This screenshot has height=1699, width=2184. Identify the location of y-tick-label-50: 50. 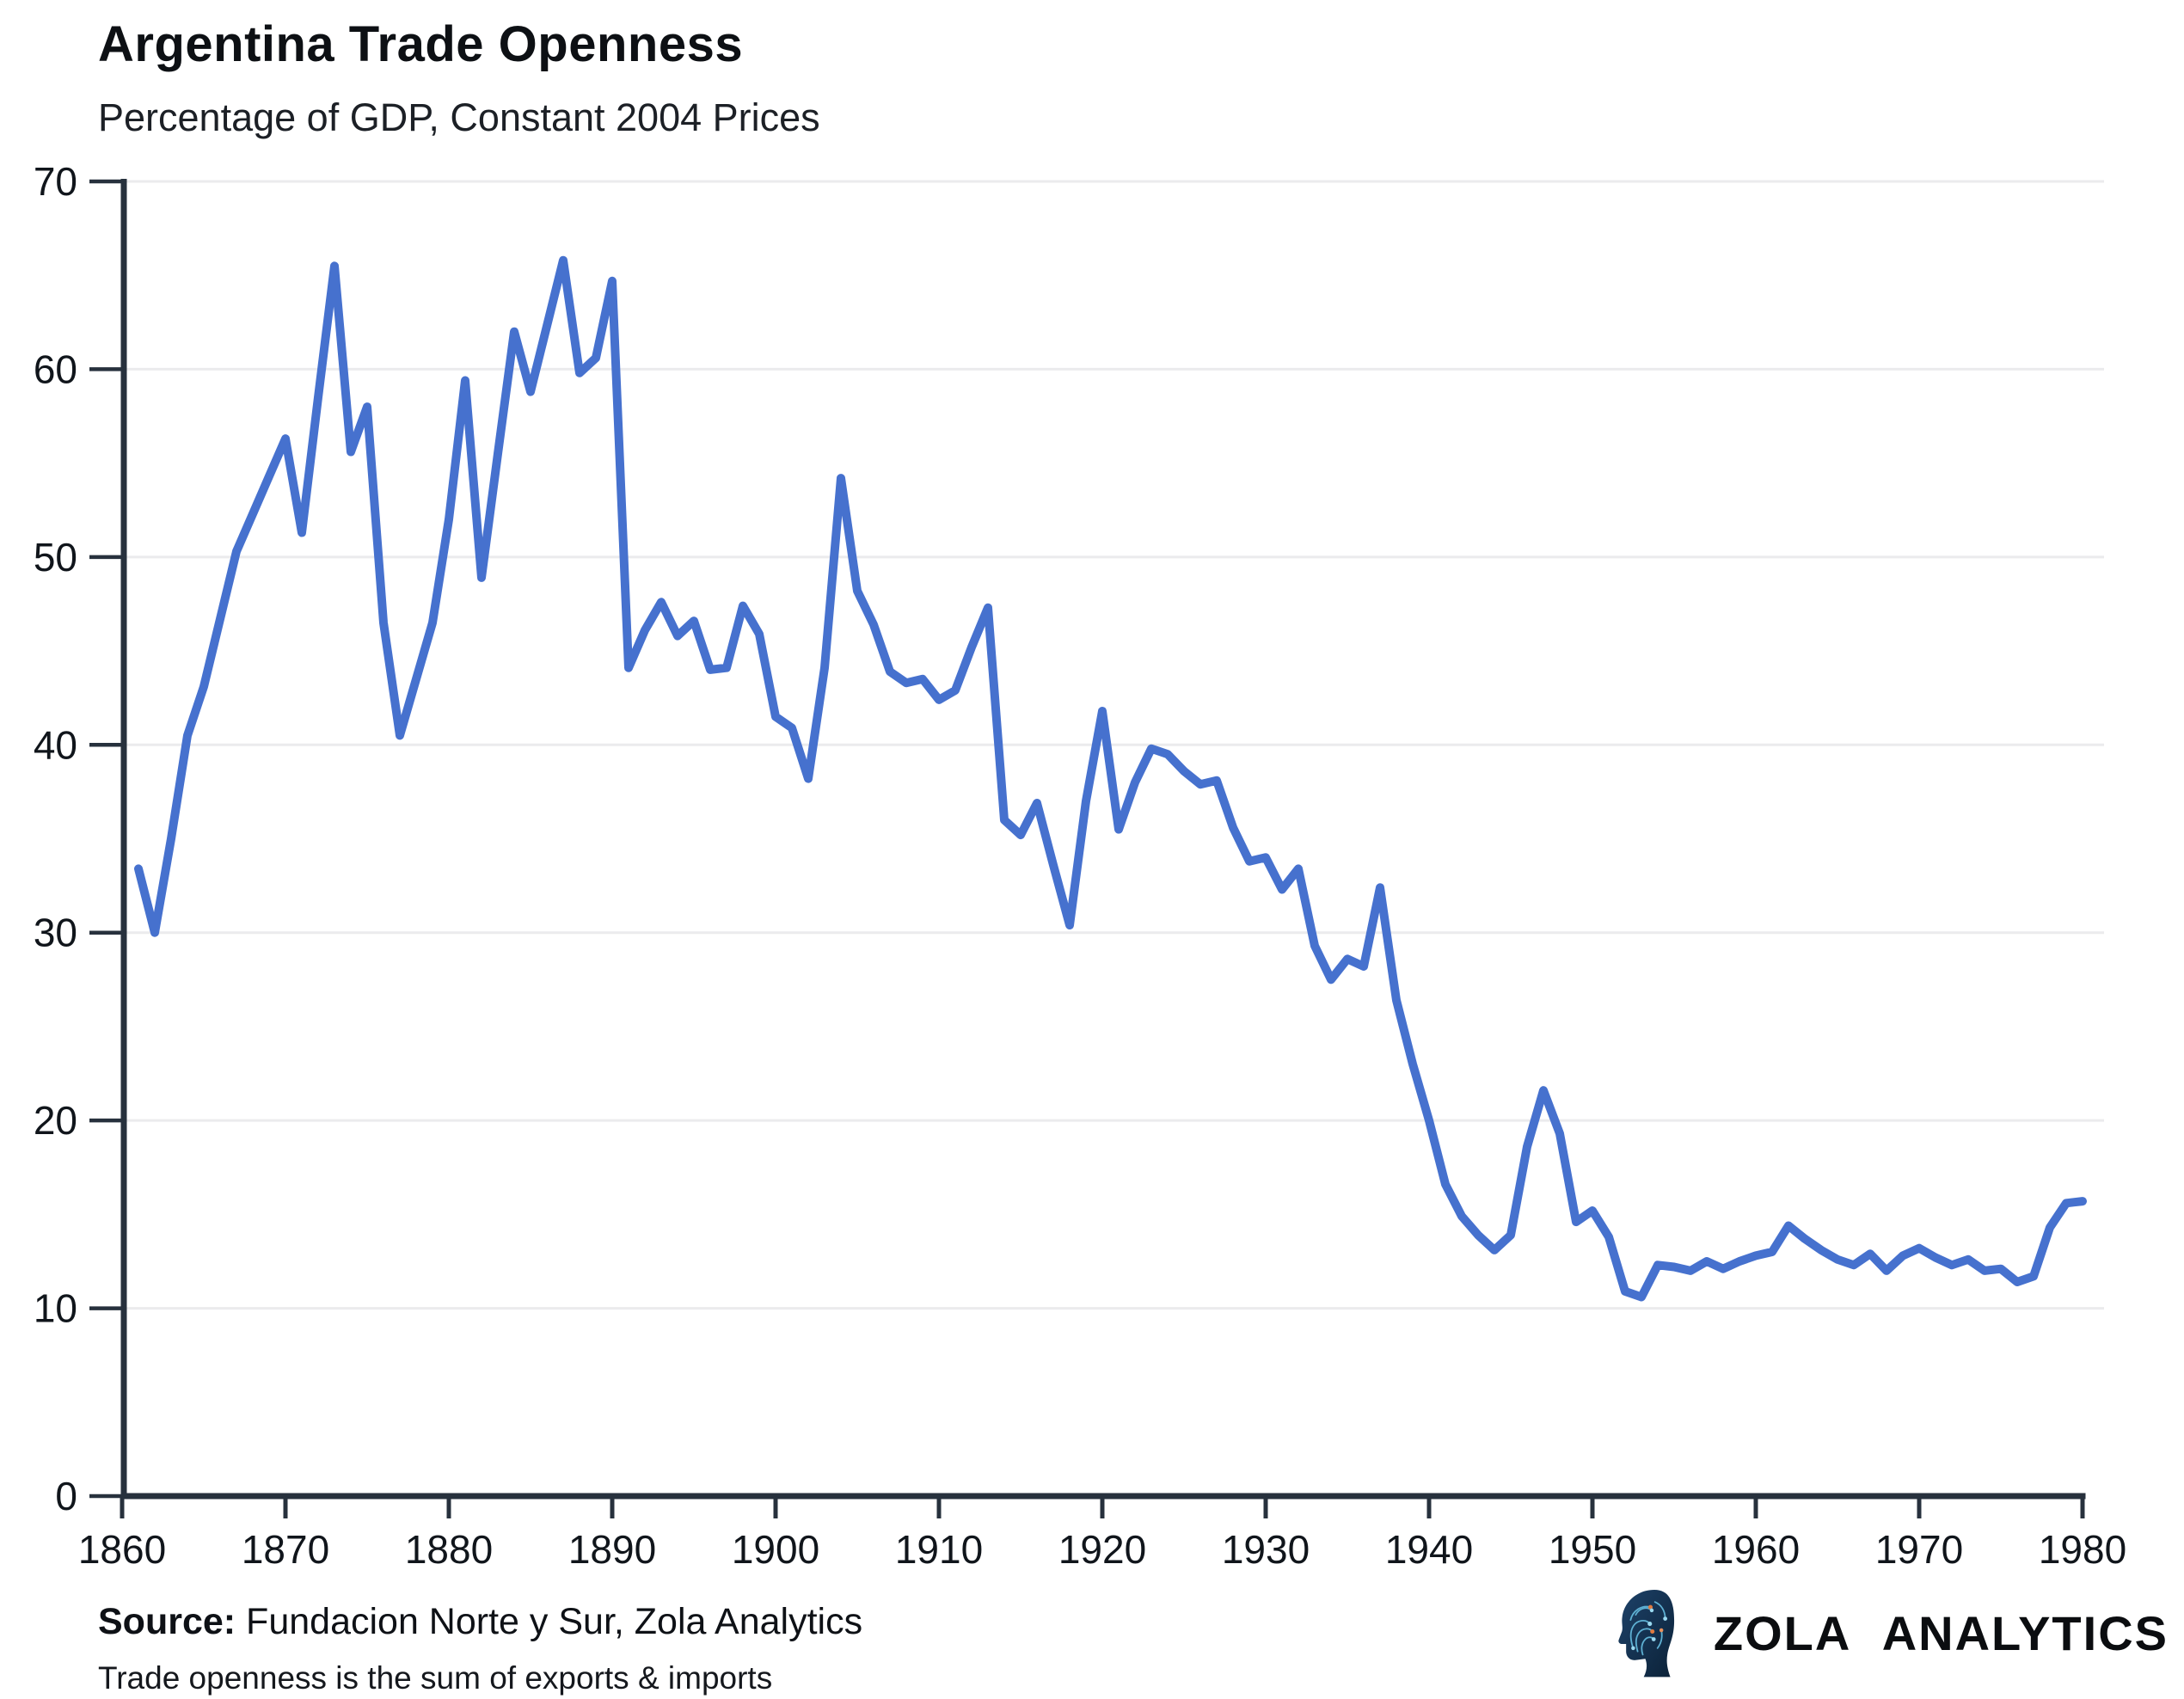
(55, 557).